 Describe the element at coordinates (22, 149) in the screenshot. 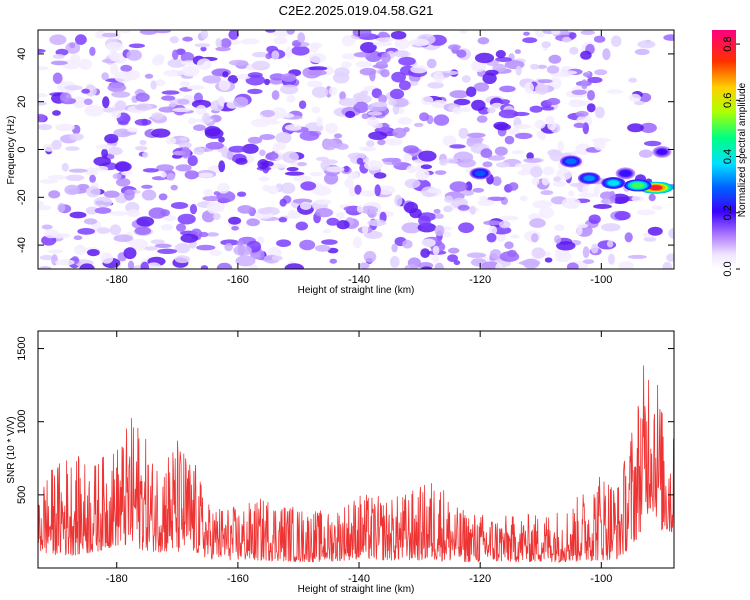

I see `y-tick-label: 0` at that location.